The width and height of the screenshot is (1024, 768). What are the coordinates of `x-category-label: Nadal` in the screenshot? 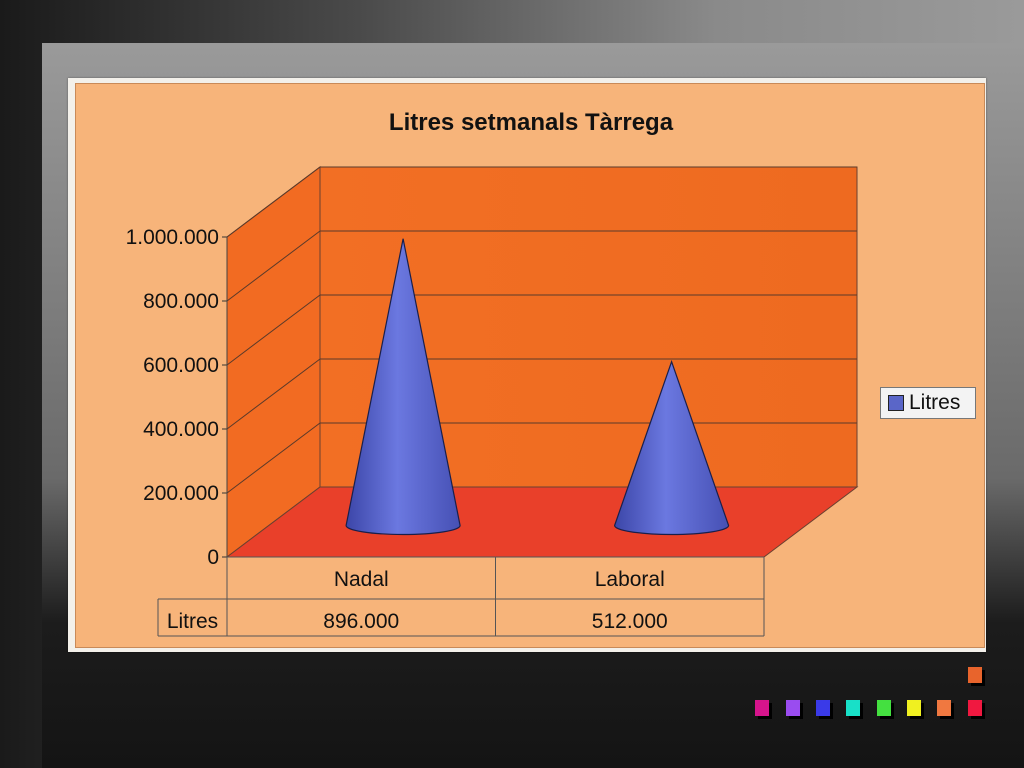 It's located at (361, 579).